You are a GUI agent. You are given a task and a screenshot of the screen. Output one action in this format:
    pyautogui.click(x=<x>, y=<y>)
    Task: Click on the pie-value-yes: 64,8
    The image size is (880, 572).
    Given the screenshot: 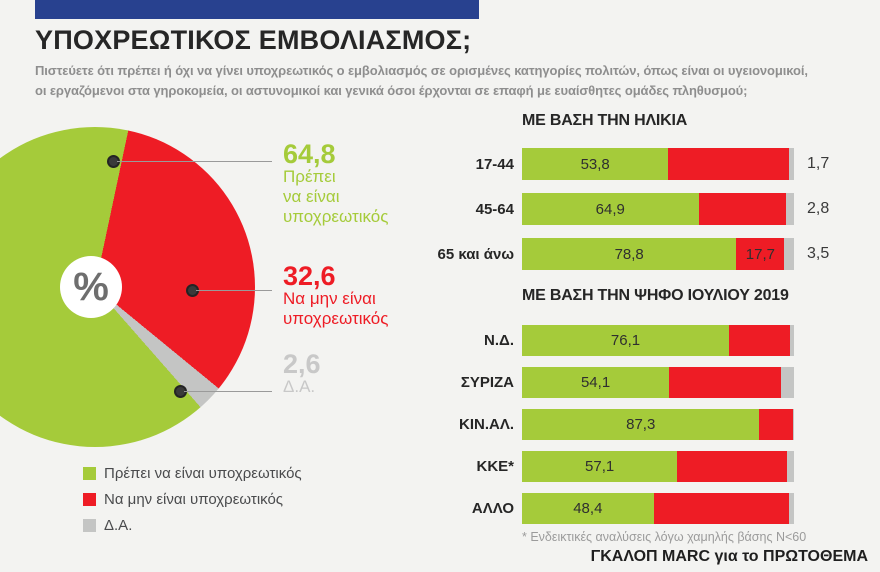 What is the action you would take?
    pyautogui.click(x=309, y=154)
    